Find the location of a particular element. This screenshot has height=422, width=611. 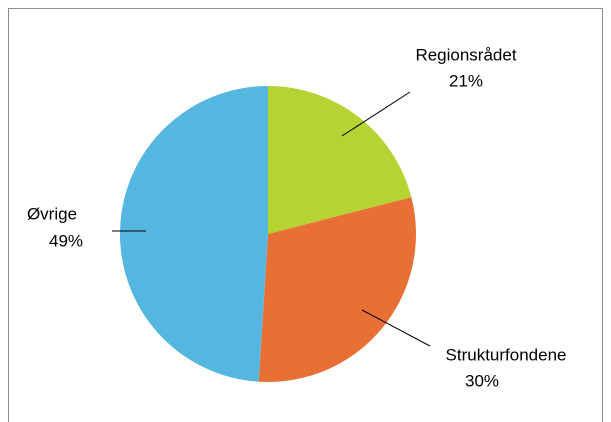

slice-label: Øvrige is located at coordinates (52, 213).